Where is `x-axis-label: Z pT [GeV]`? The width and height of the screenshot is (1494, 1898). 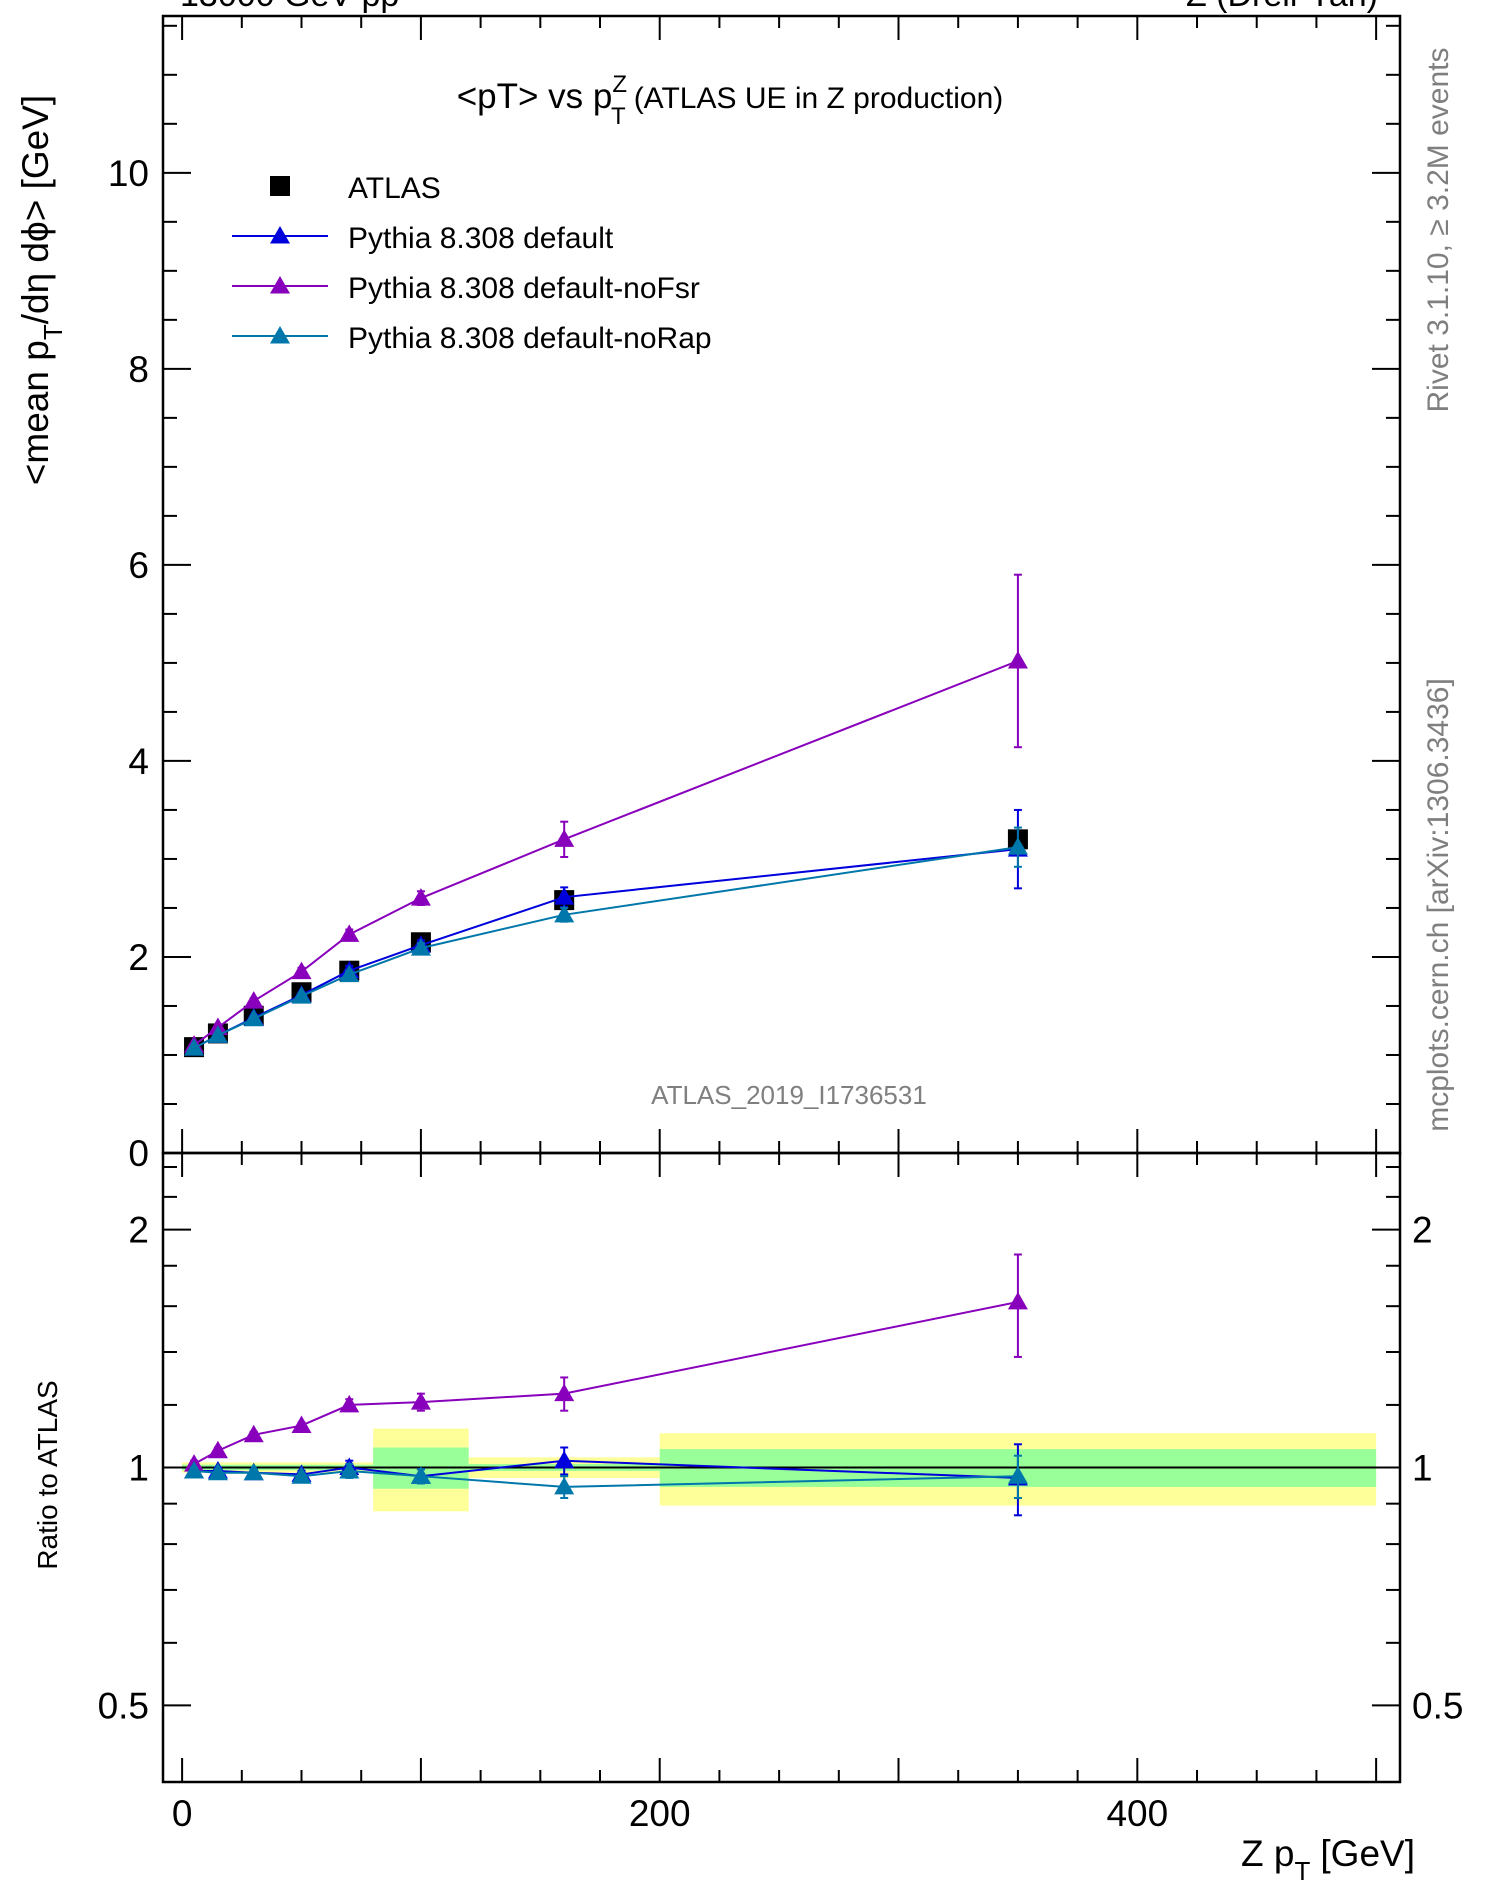
x-axis-label: Z pT [GeV] is located at coordinates (1328, 1859).